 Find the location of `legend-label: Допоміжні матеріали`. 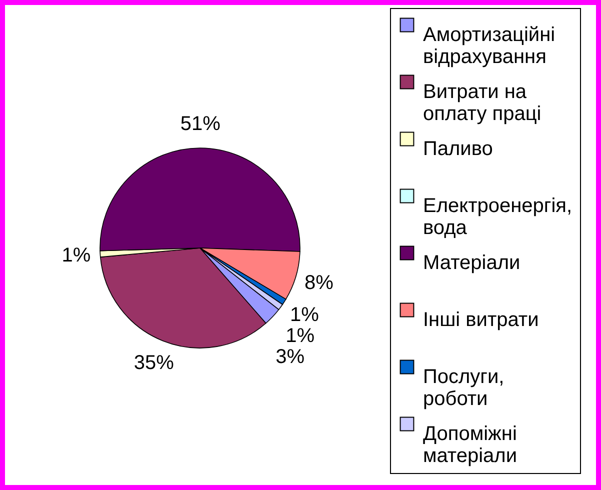

legend-label: Допоміжні матеріали is located at coordinates (470, 445).